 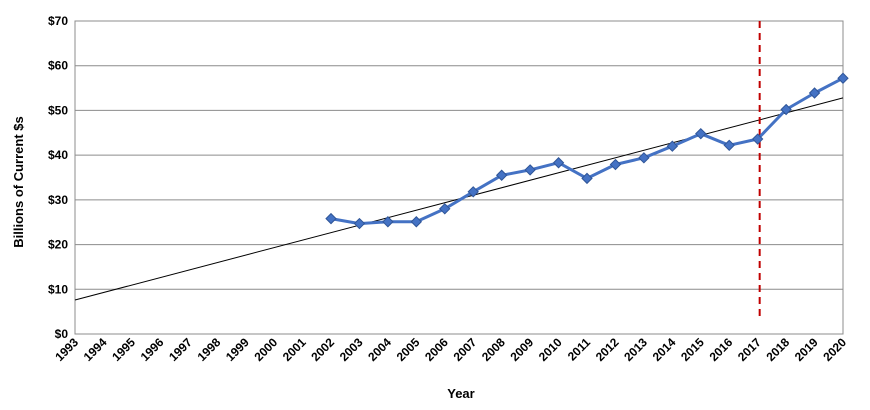 What do you see at coordinates (123, 349) in the screenshot?
I see `x-tick-label: 1995` at bounding box center [123, 349].